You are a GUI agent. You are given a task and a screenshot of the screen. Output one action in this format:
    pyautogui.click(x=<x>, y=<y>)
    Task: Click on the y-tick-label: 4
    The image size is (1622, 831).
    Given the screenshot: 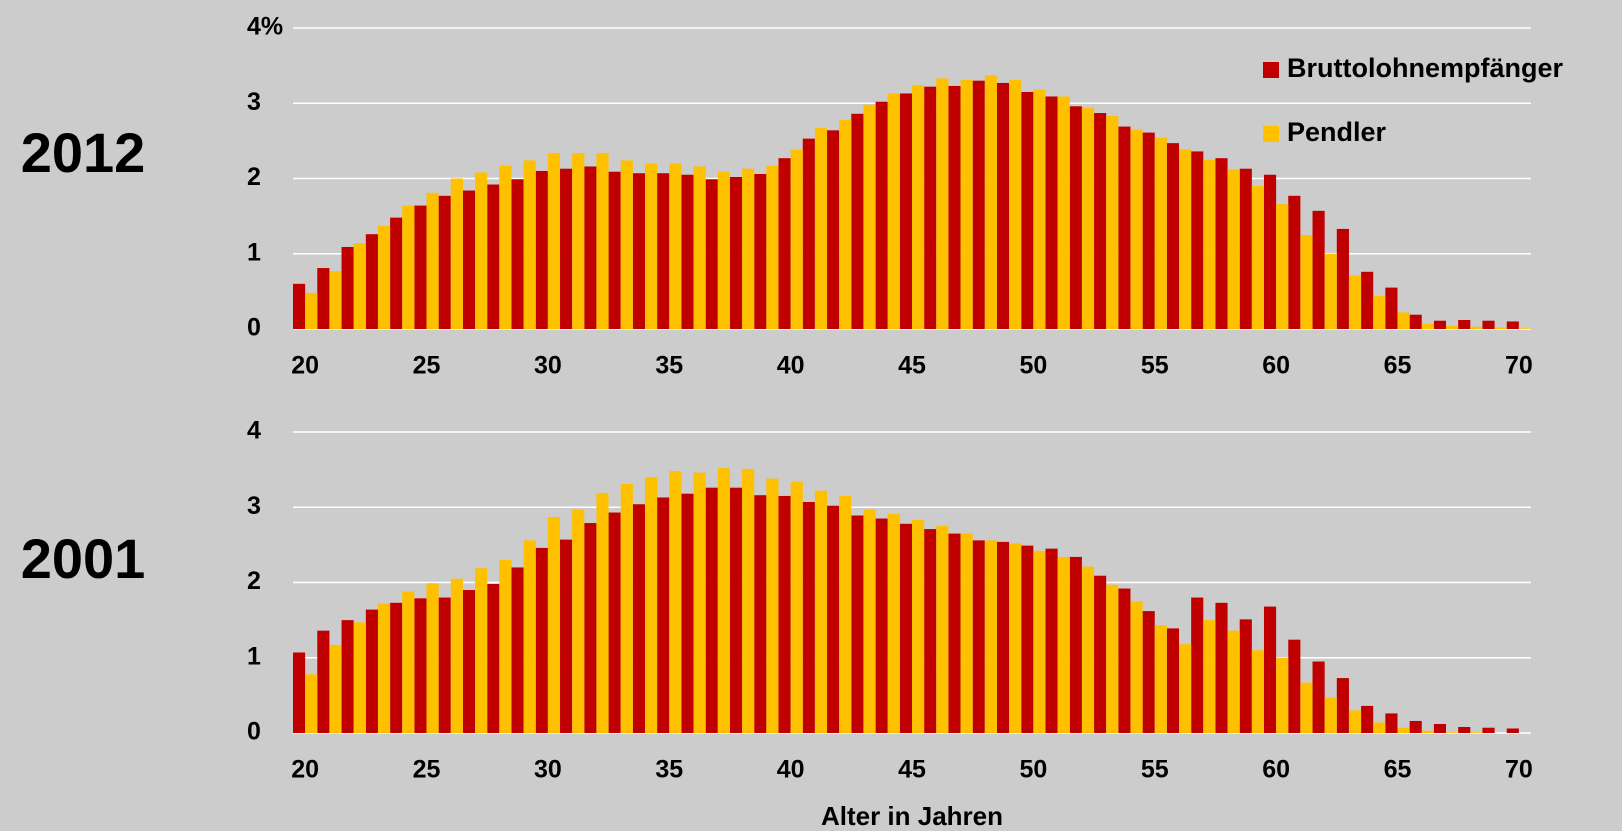 What is the action you would take?
    pyautogui.click(x=254, y=431)
    